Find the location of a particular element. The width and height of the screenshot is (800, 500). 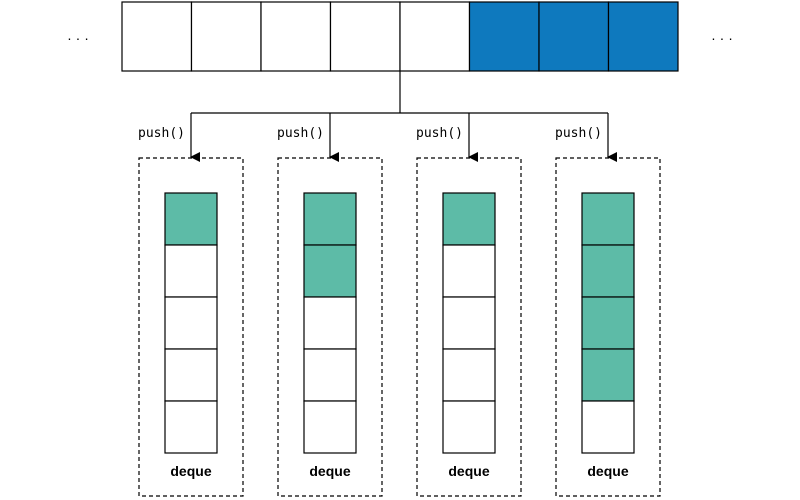

deque-2: deque is located at coordinates (330, 327).